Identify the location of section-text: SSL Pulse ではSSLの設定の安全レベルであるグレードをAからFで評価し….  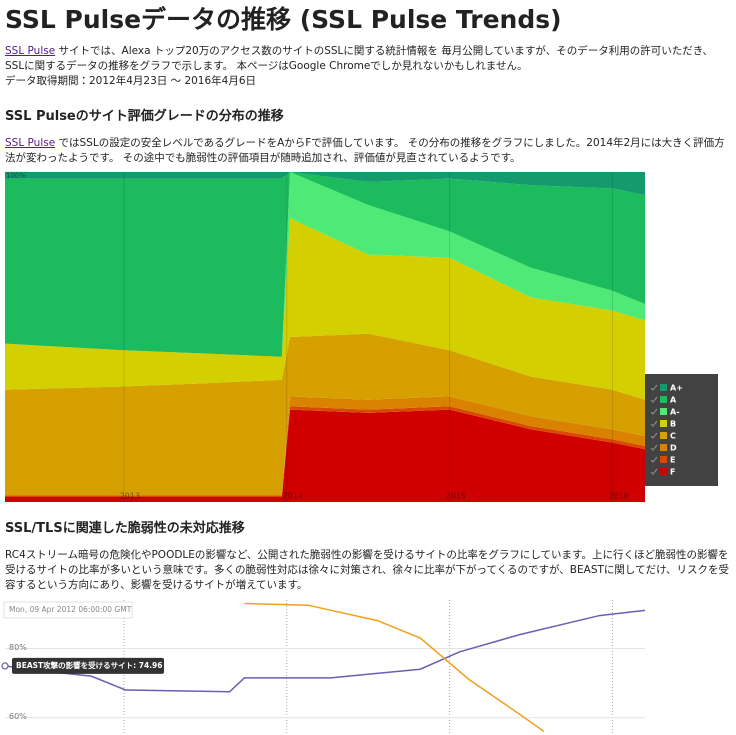
(368, 151).